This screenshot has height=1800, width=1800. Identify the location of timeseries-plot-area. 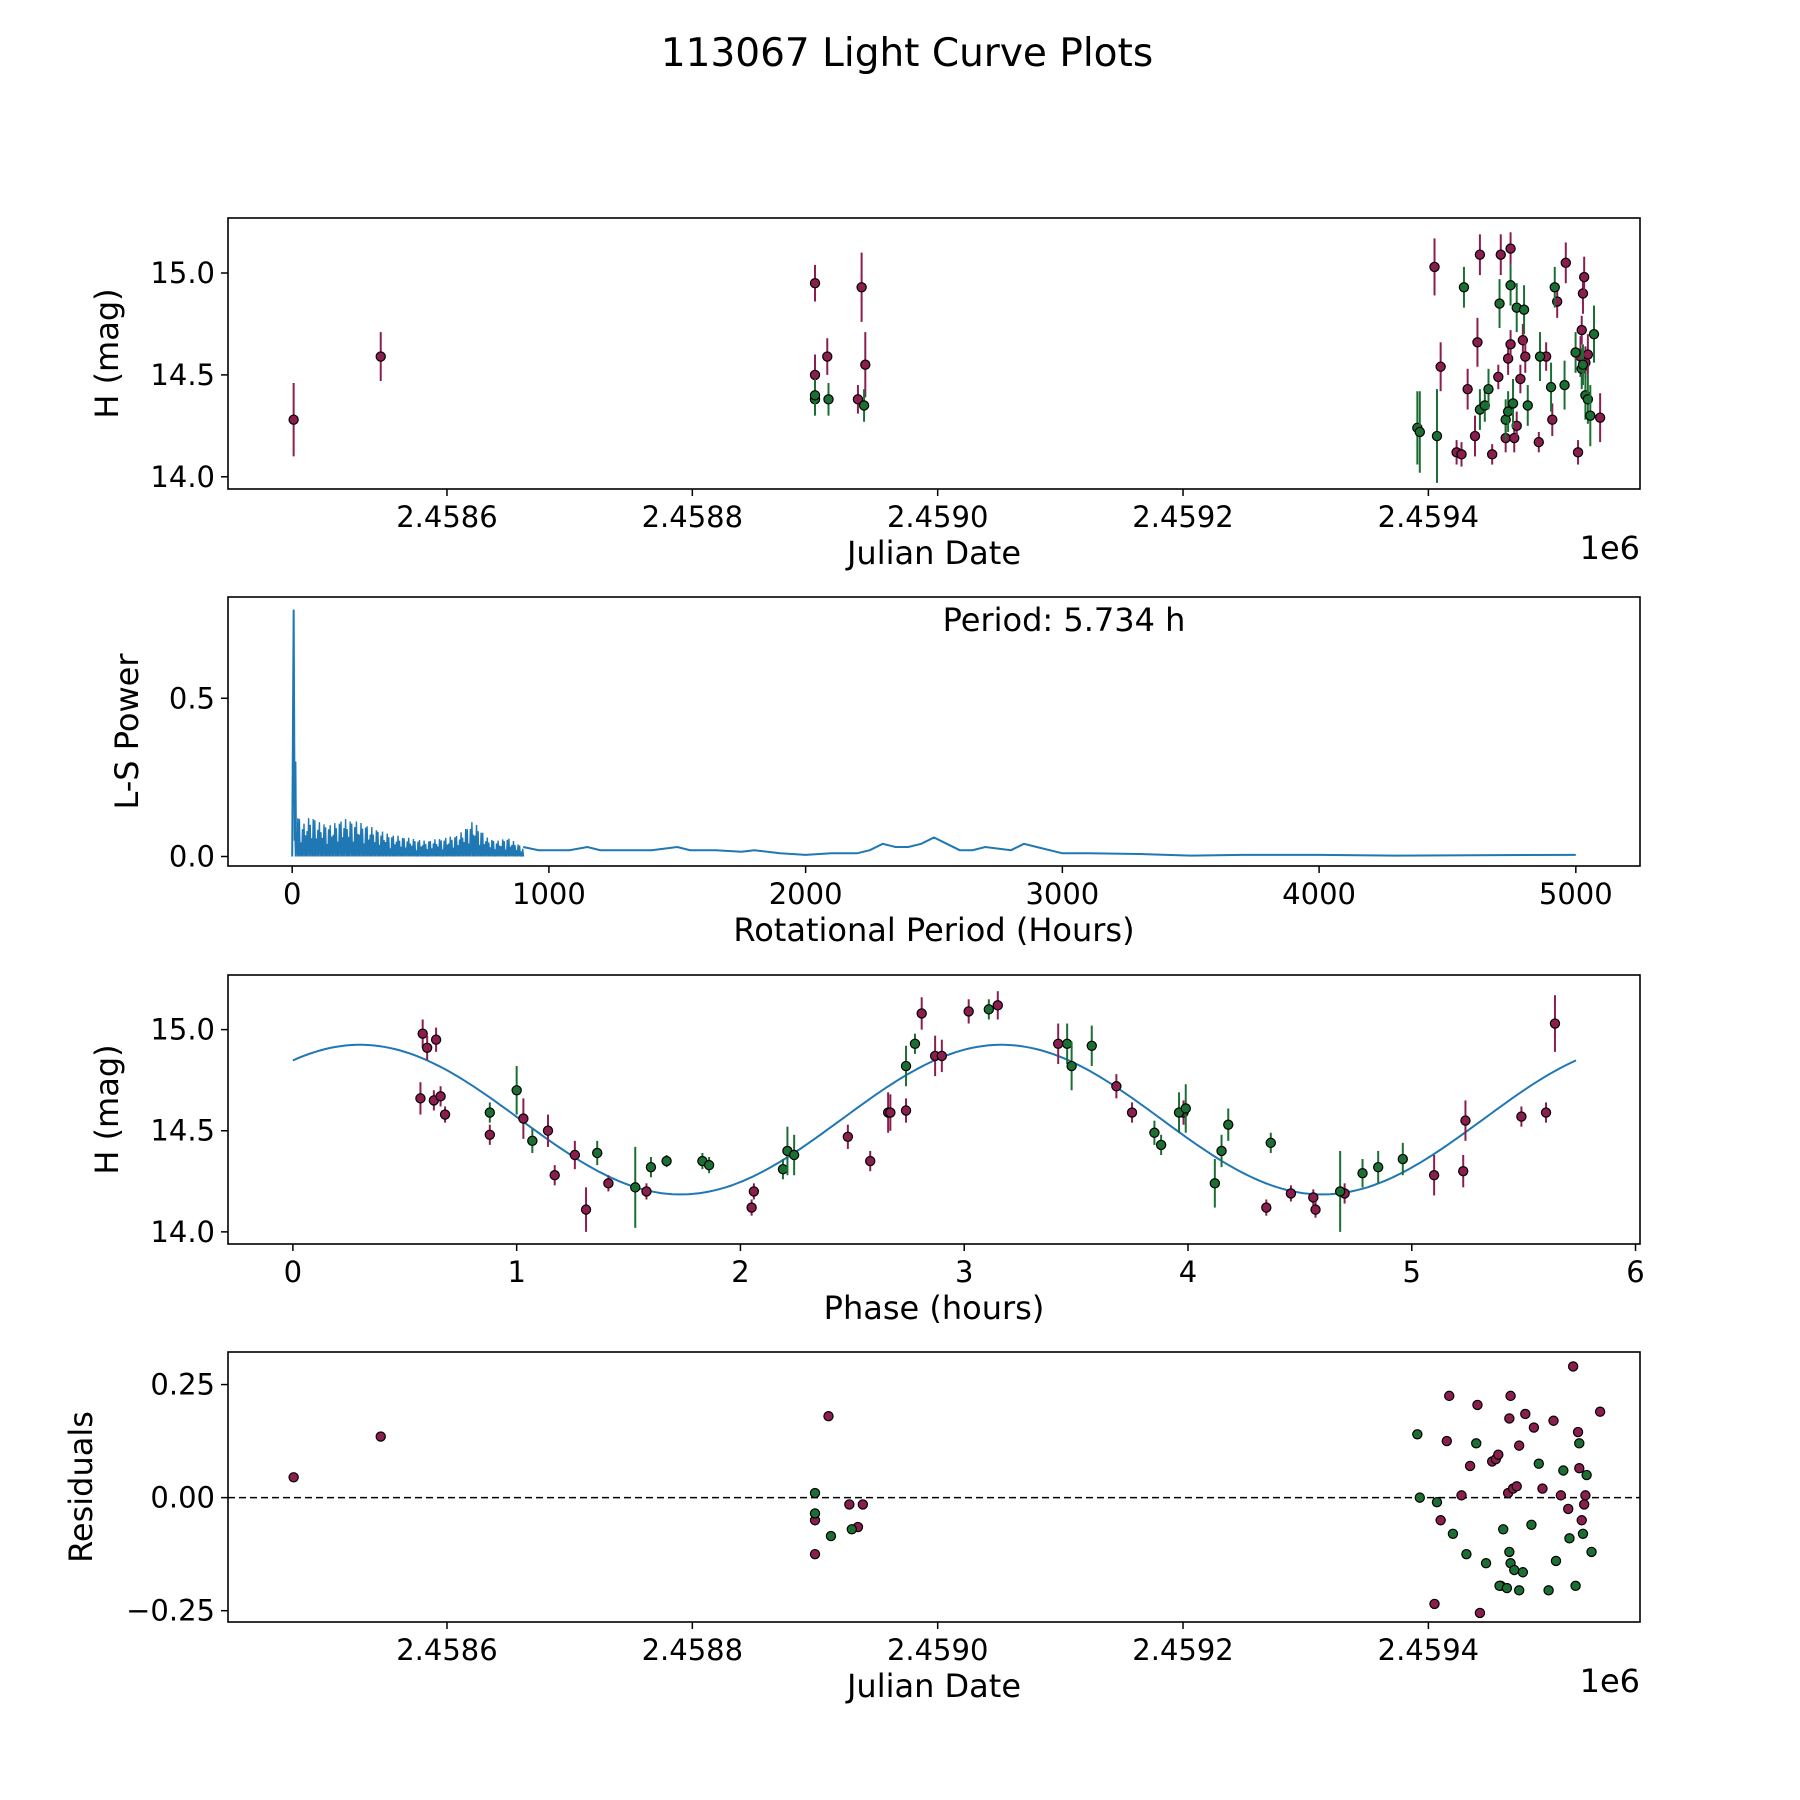
(947, 357).